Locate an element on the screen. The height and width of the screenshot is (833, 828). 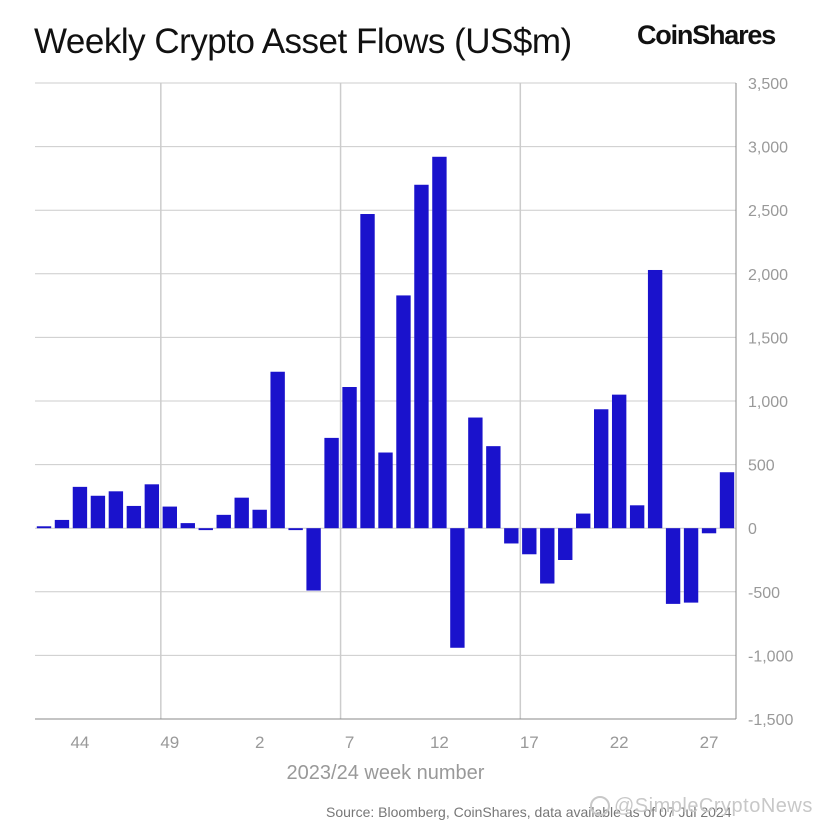
x-axis-label: 2023/24 week number is located at coordinates (386, 773).